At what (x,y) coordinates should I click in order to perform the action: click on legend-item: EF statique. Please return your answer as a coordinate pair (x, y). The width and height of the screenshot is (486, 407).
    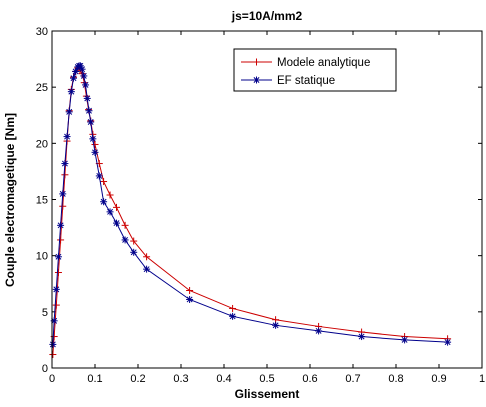
    Looking at the image, I should click on (288, 81).